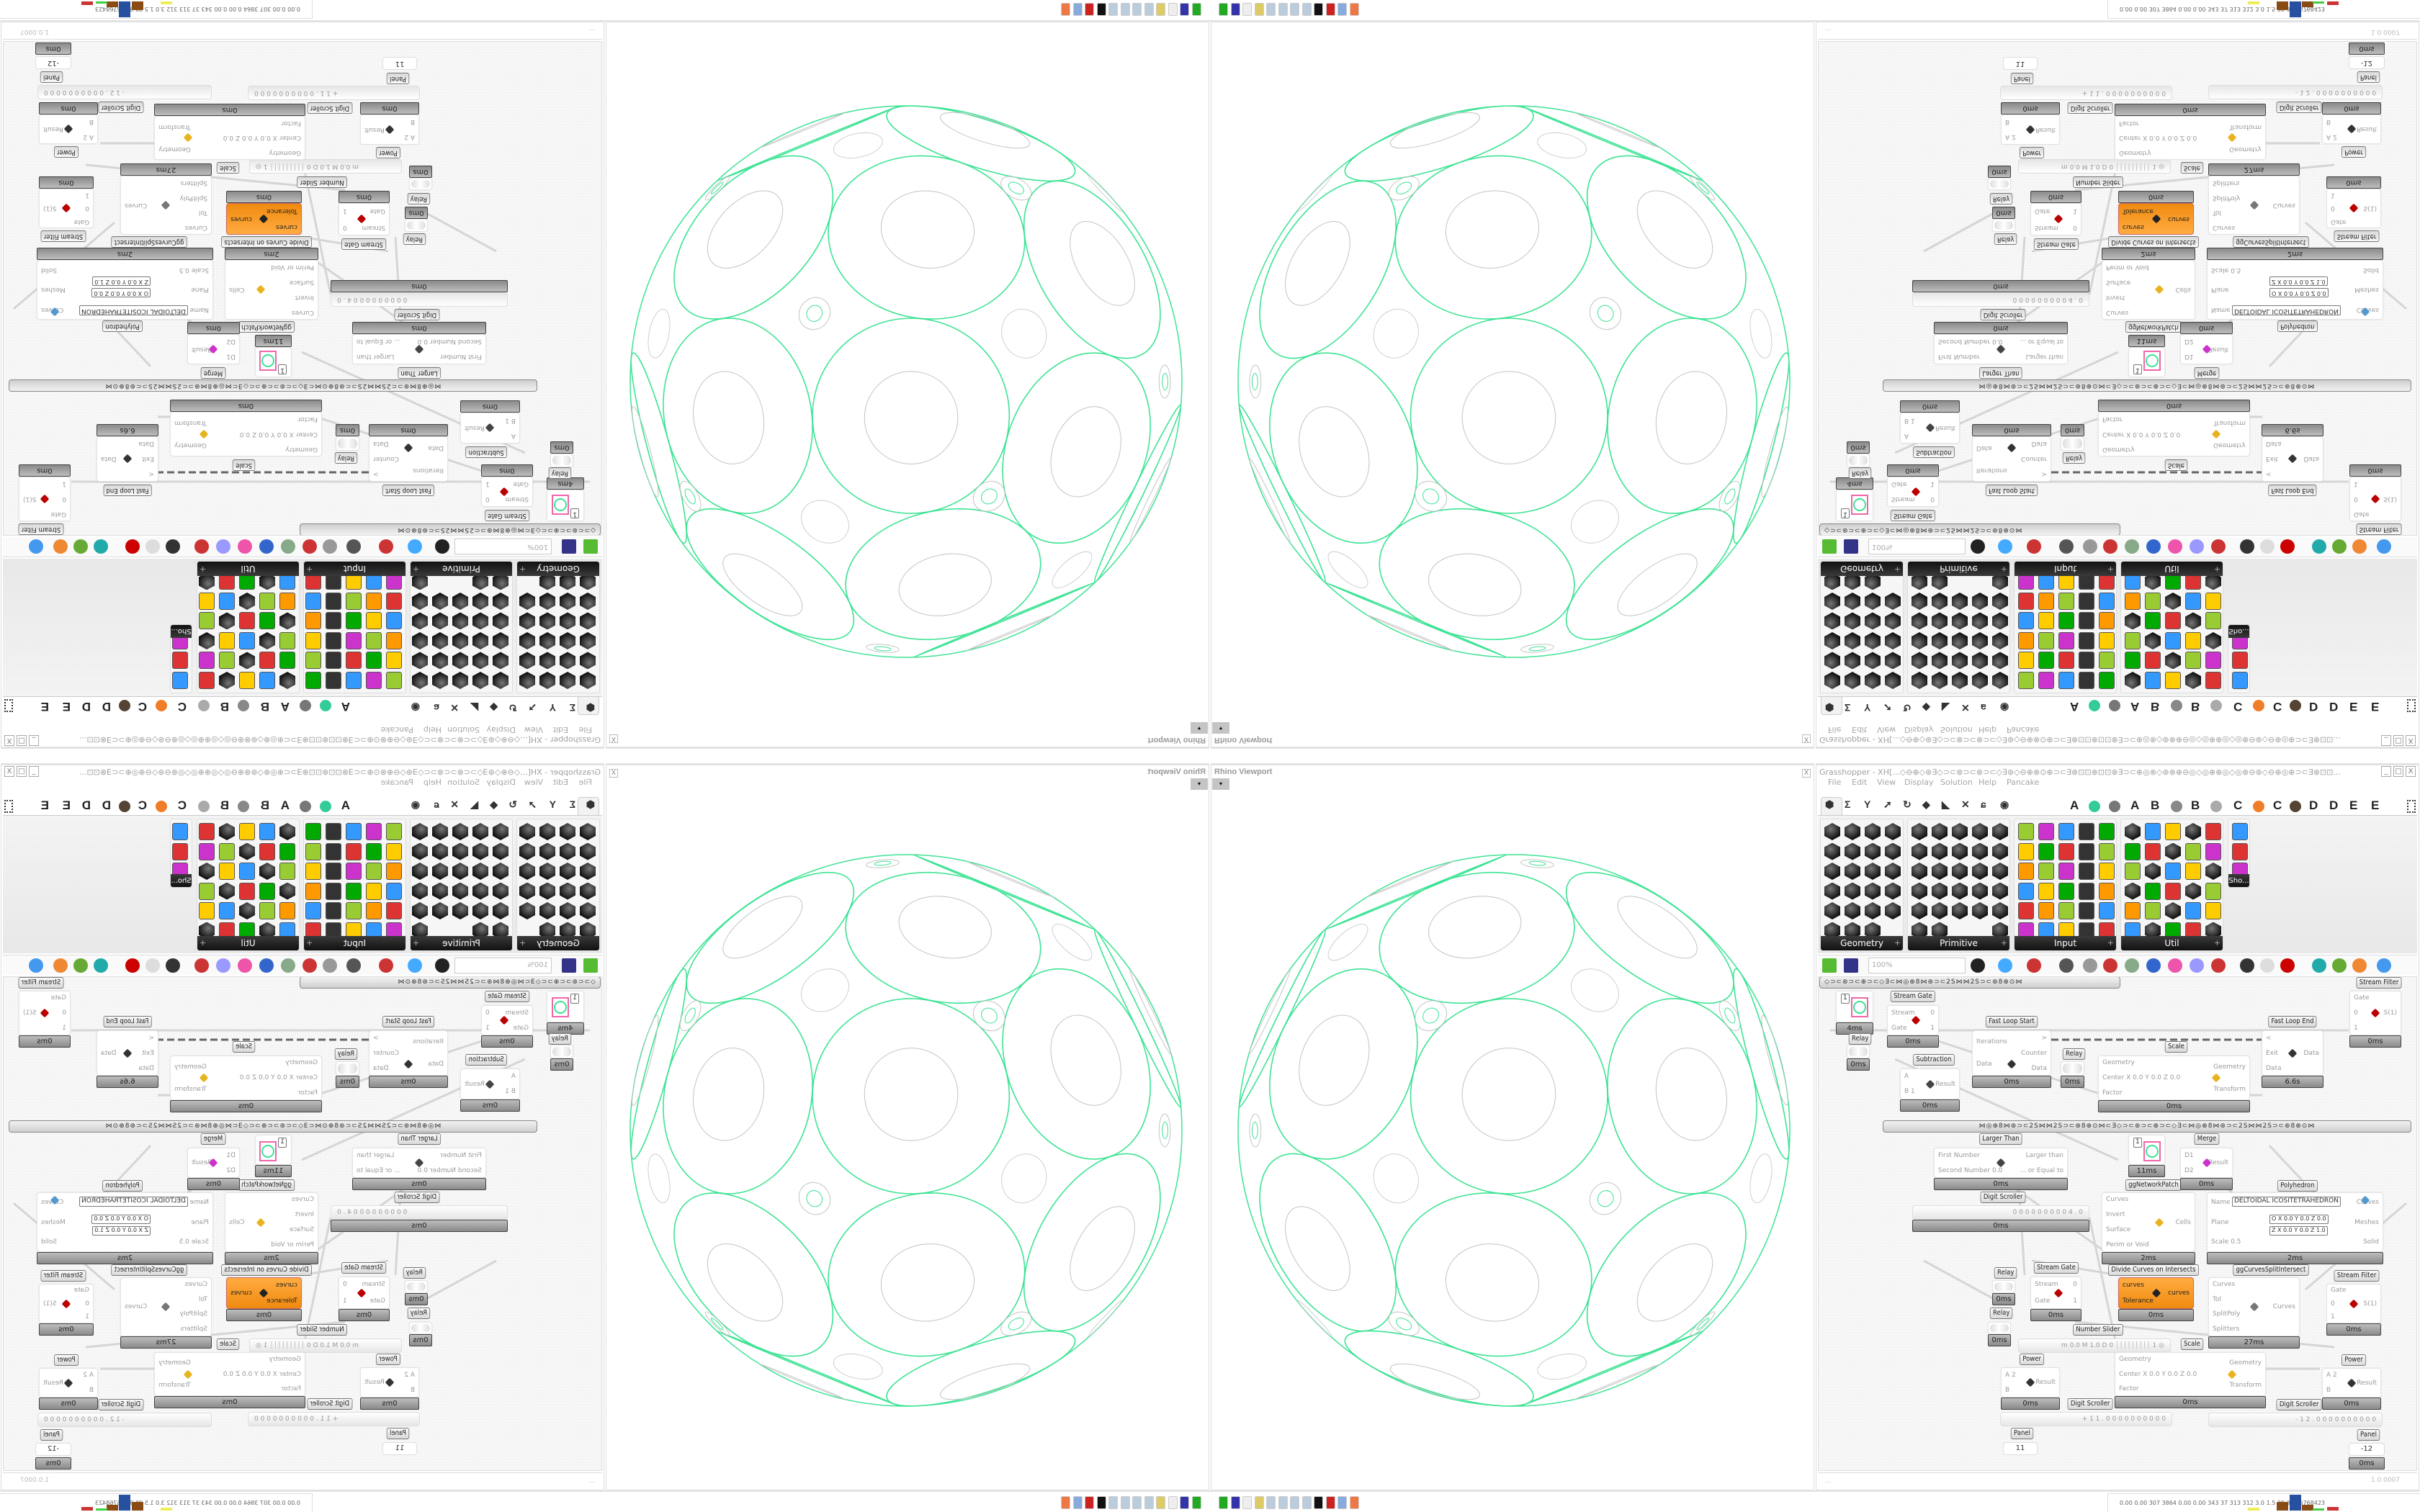 The height and width of the screenshot is (1512, 2420). Describe the element at coordinates (560, 1039) in the screenshot. I see `relay-label: Relay` at that location.